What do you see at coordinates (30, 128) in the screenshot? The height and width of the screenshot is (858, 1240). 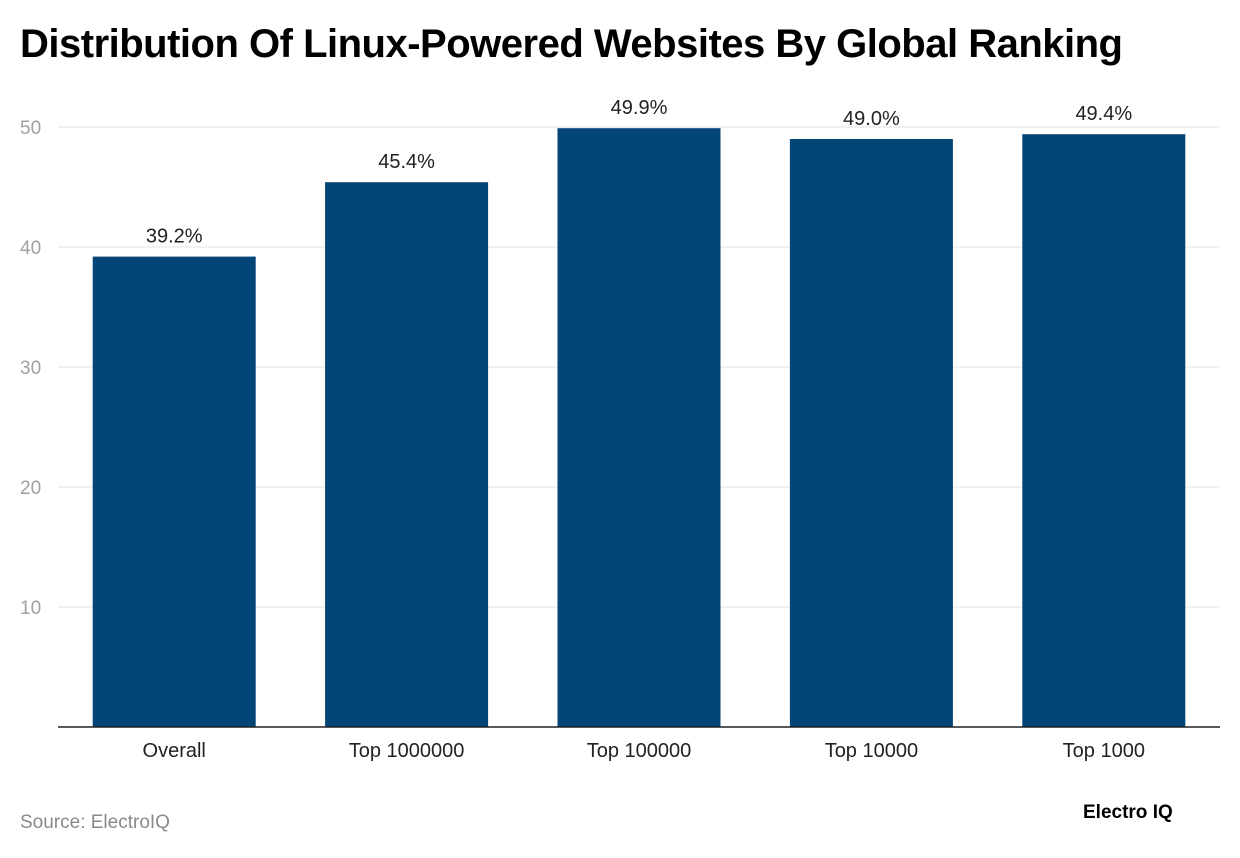 I see `y-tick-label: 50` at bounding box center [30, 128].